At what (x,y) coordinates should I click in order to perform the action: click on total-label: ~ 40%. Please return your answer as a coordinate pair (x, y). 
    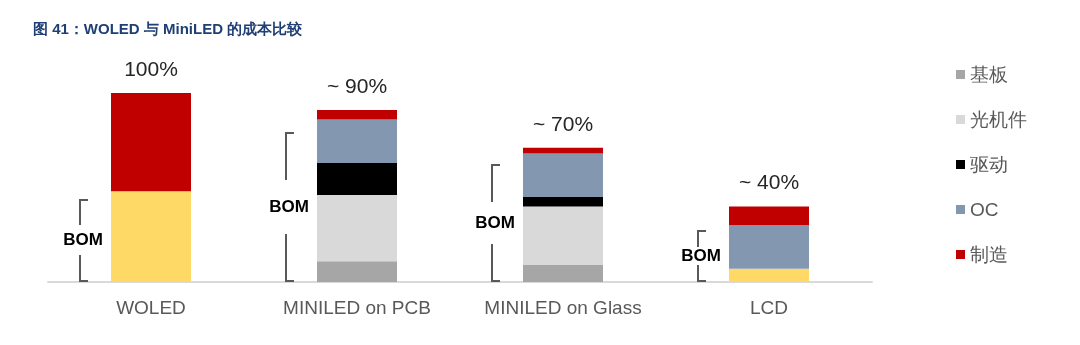
    Looking at the image, I should click on (769, 182).